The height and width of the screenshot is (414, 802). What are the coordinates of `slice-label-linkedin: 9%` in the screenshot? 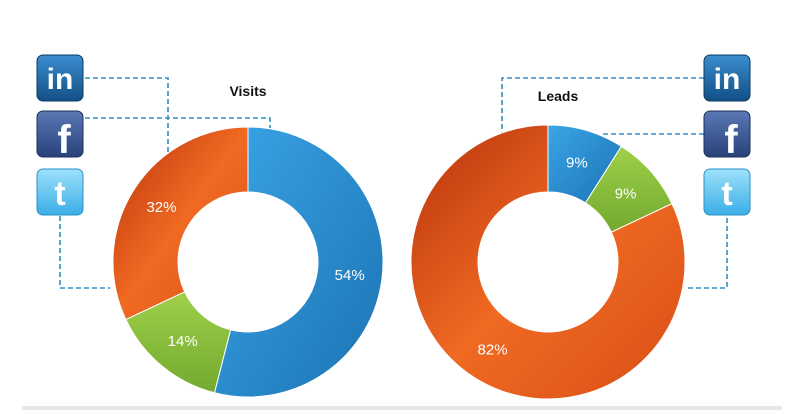 It's located at (577, 163).